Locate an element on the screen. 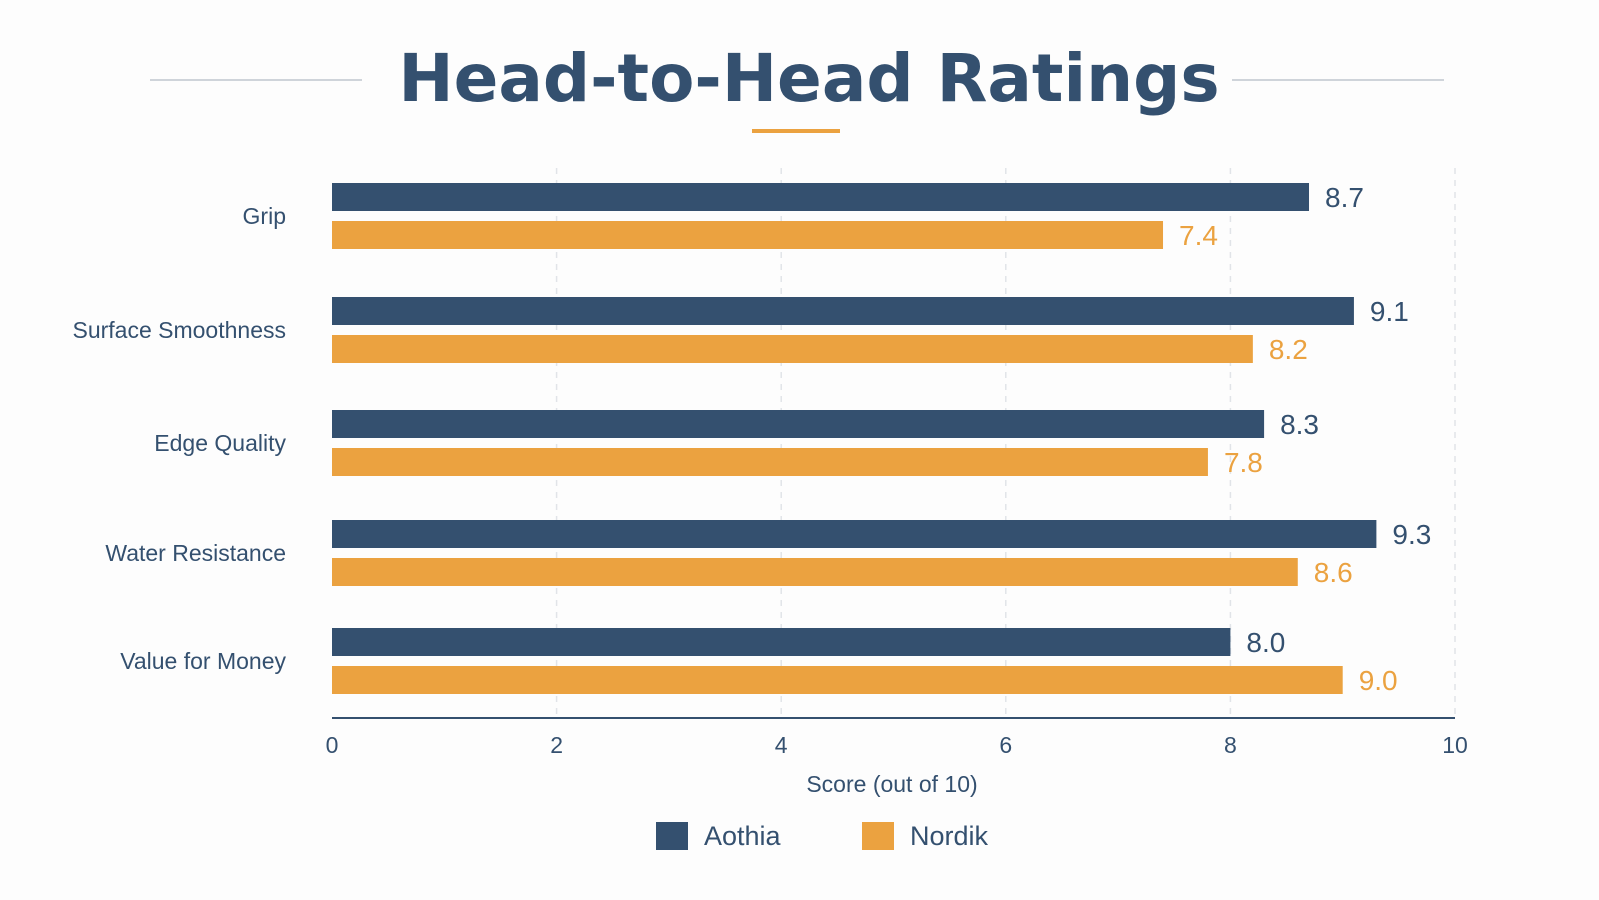 This screenshot has width=1599, height=900. x-tick-label-0: 0 is located at coordinates (332, 745).